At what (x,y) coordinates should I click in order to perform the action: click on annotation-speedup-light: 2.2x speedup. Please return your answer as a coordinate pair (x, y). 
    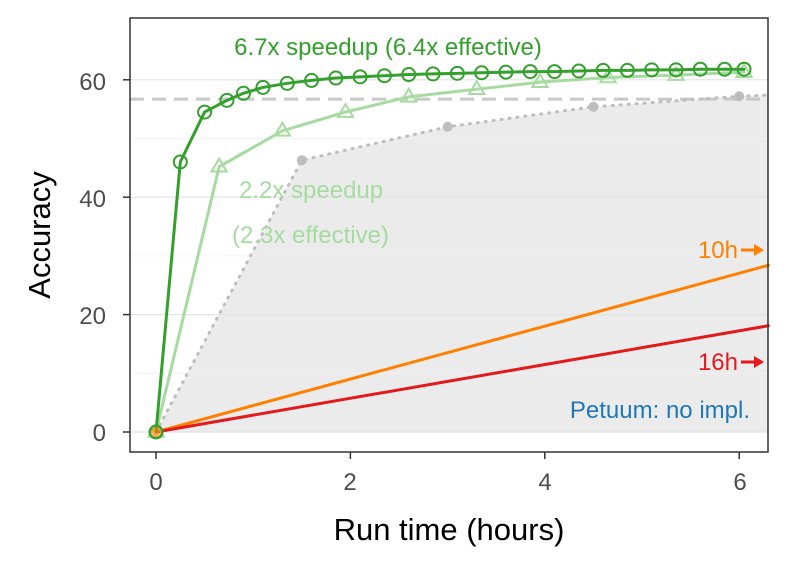
    Looking at the image, I should click on (311, 190).